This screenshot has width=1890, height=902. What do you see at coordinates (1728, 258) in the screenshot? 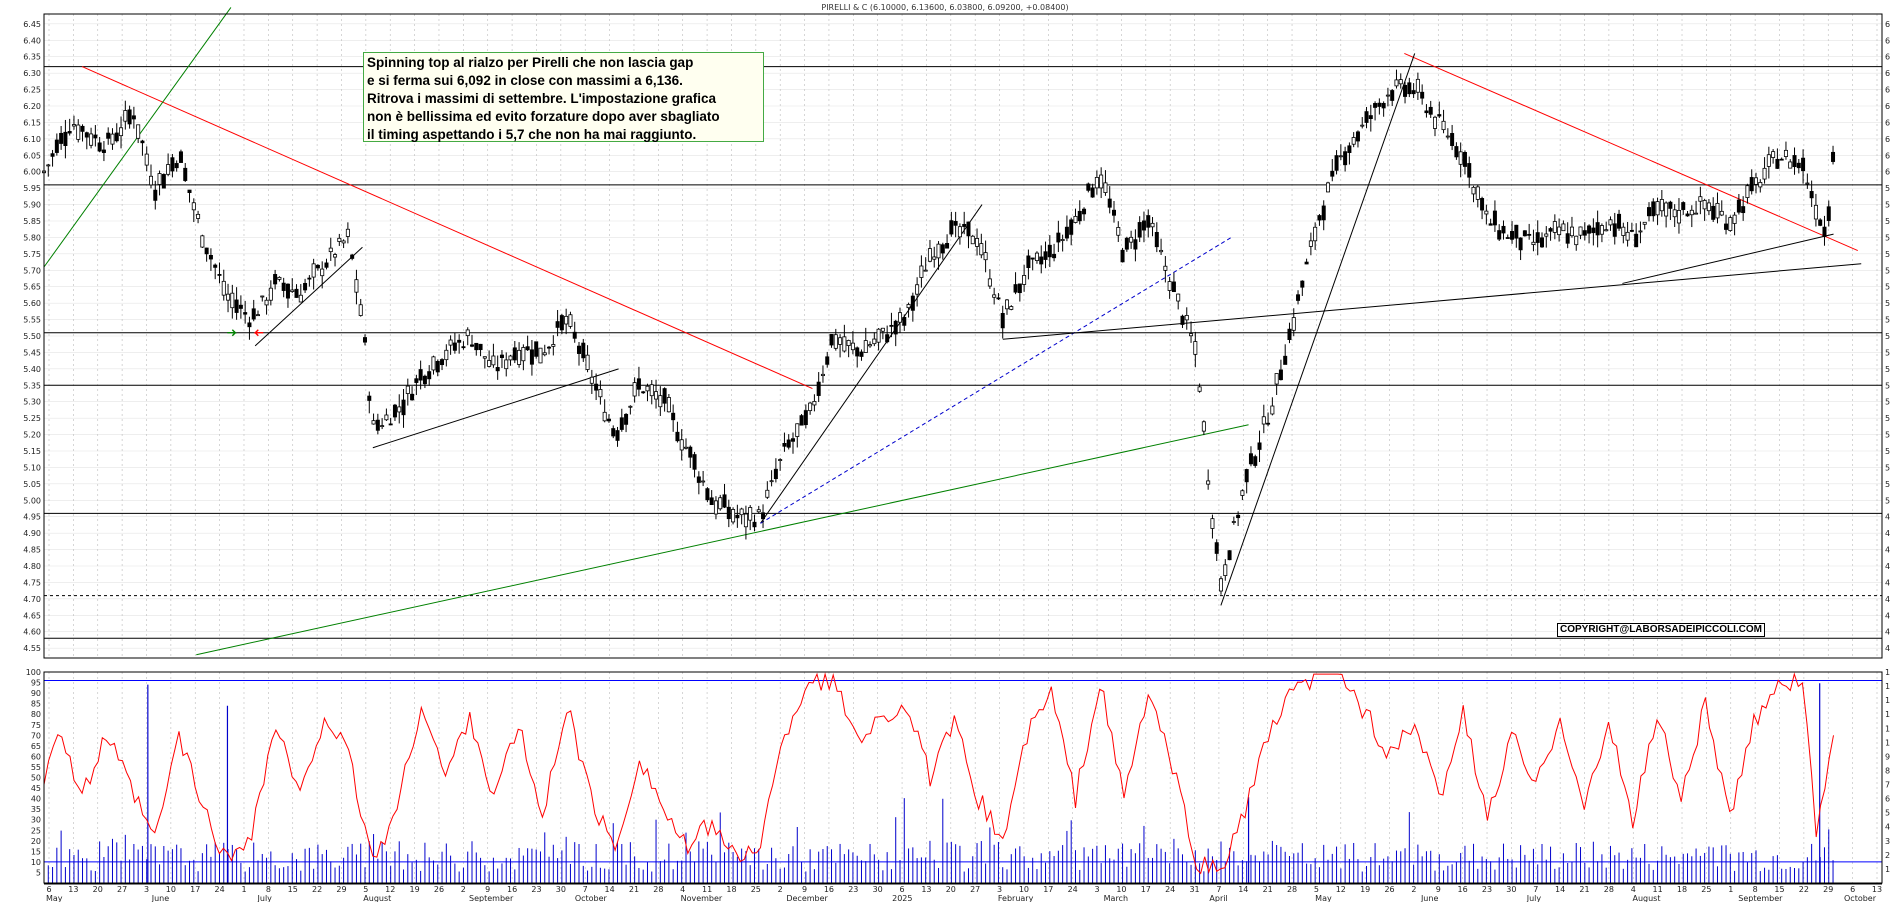
I see `trendline` at bounding box center [1728, 258].